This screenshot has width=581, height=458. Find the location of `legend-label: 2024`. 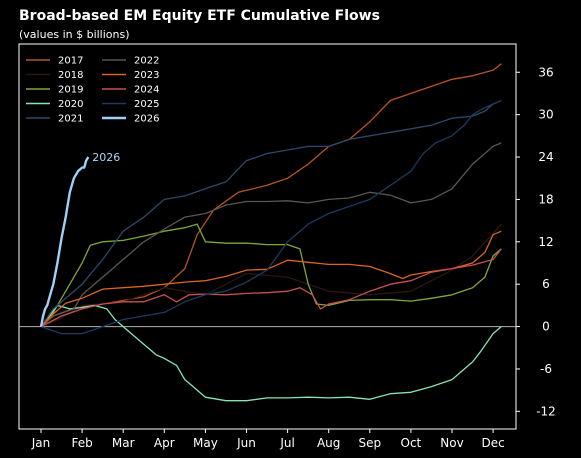

legend-label: 2024 is located at coordinates (146, 90).